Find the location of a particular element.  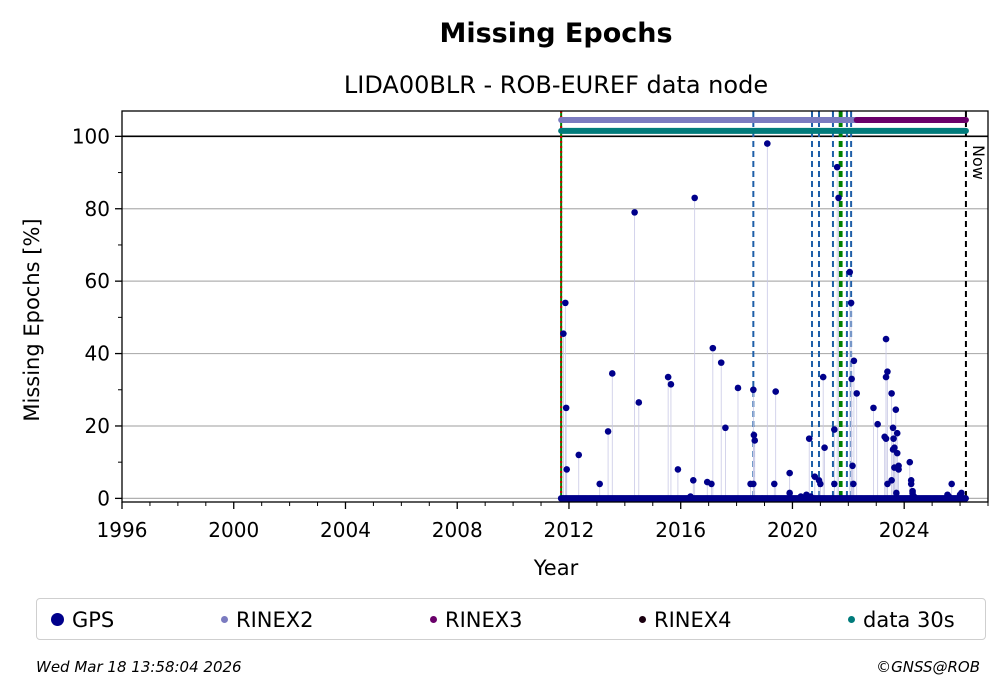

footer-timestamp: Wed Mar 18 13:58:04 2026 is located at coordinates (139, 667).